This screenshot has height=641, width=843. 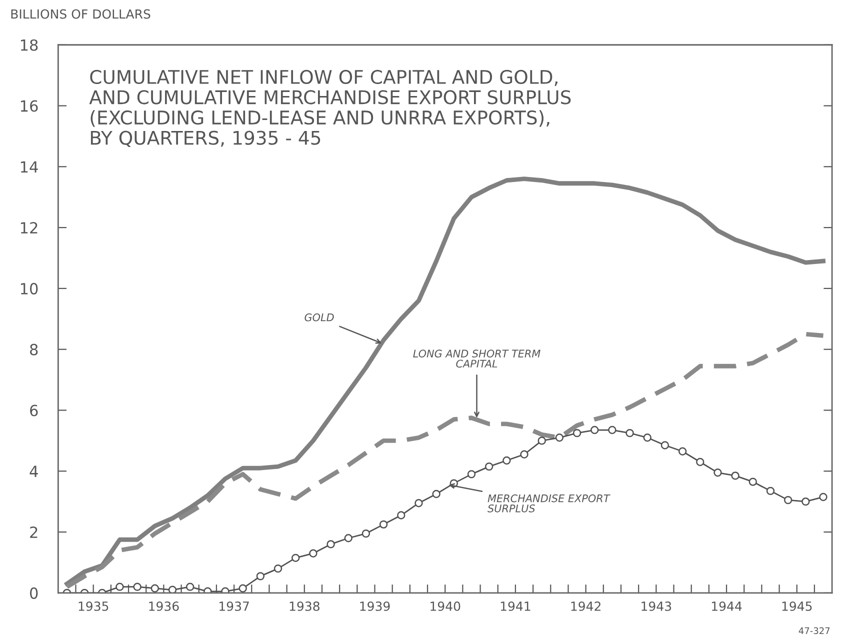 What do you see at coordinates (814, 630) in the screenshot?
I see `text: 47-327` at bounding box center [814, 630].